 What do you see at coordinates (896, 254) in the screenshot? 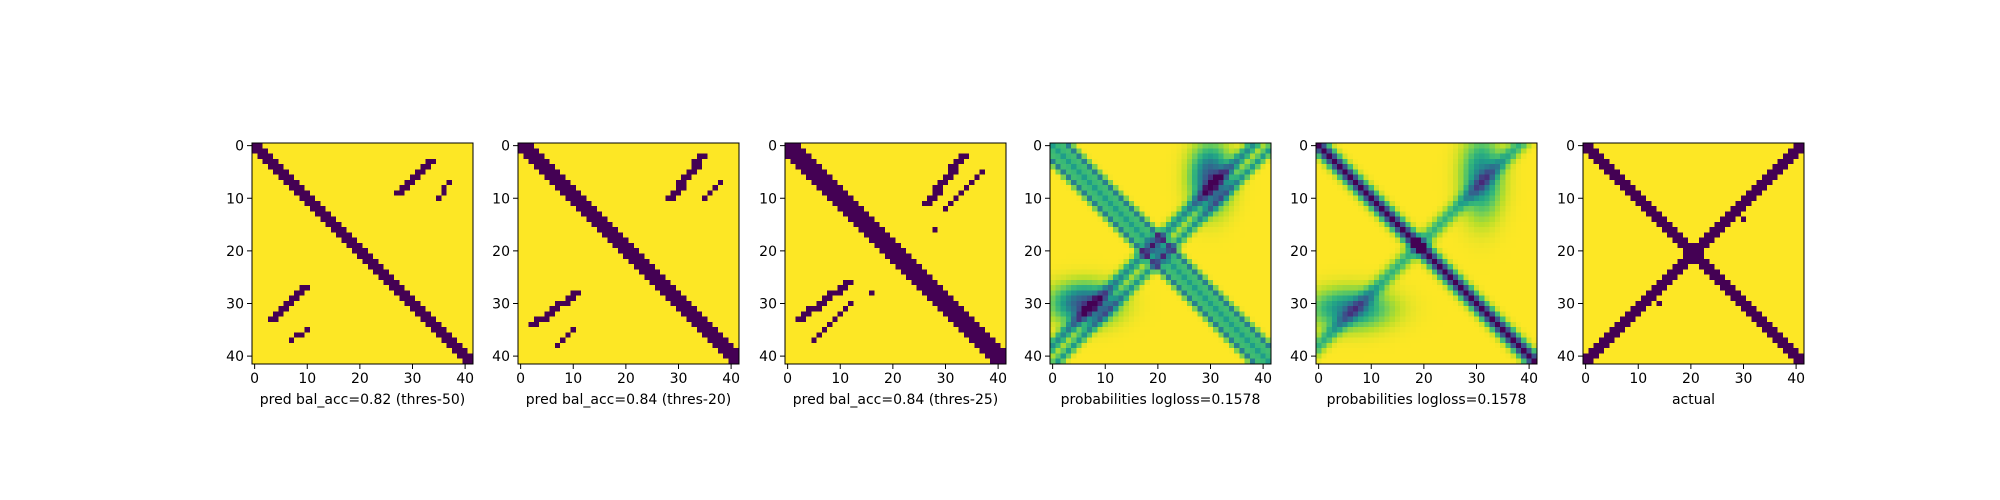
I see `heatmap-cells` at bounding box center [896, 254].